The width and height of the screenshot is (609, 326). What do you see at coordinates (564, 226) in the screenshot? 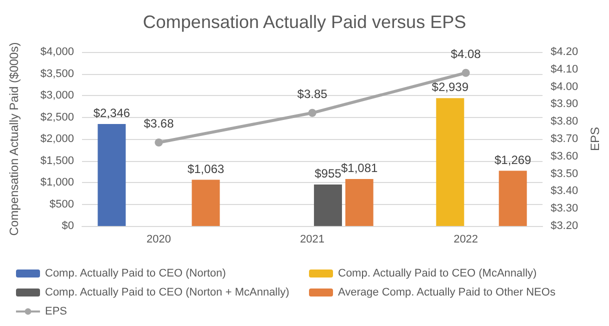
I see `y2-tick-label: $3.20` at bounding box center [564, 226].